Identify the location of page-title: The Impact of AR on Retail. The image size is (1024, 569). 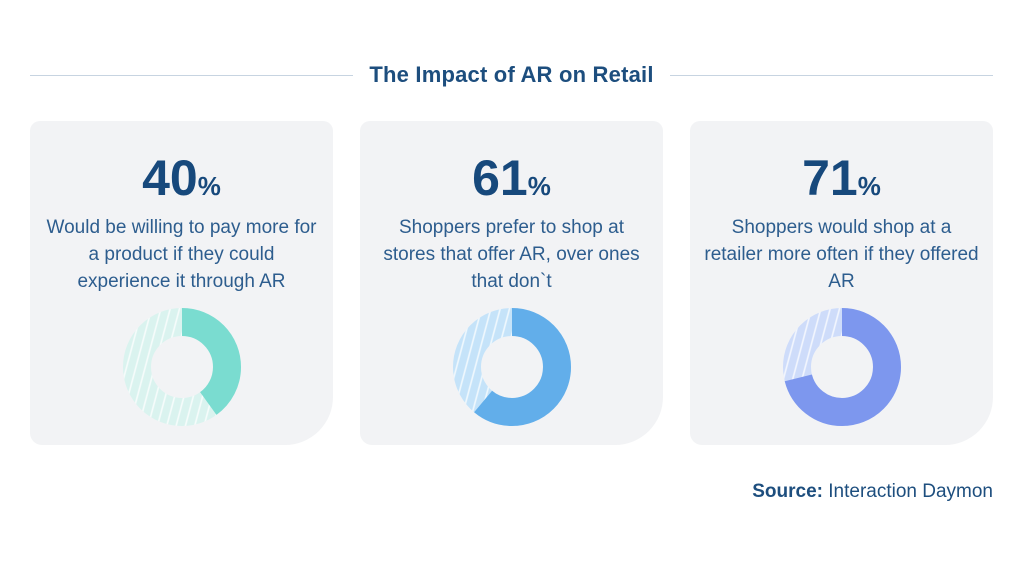
(511, 74).